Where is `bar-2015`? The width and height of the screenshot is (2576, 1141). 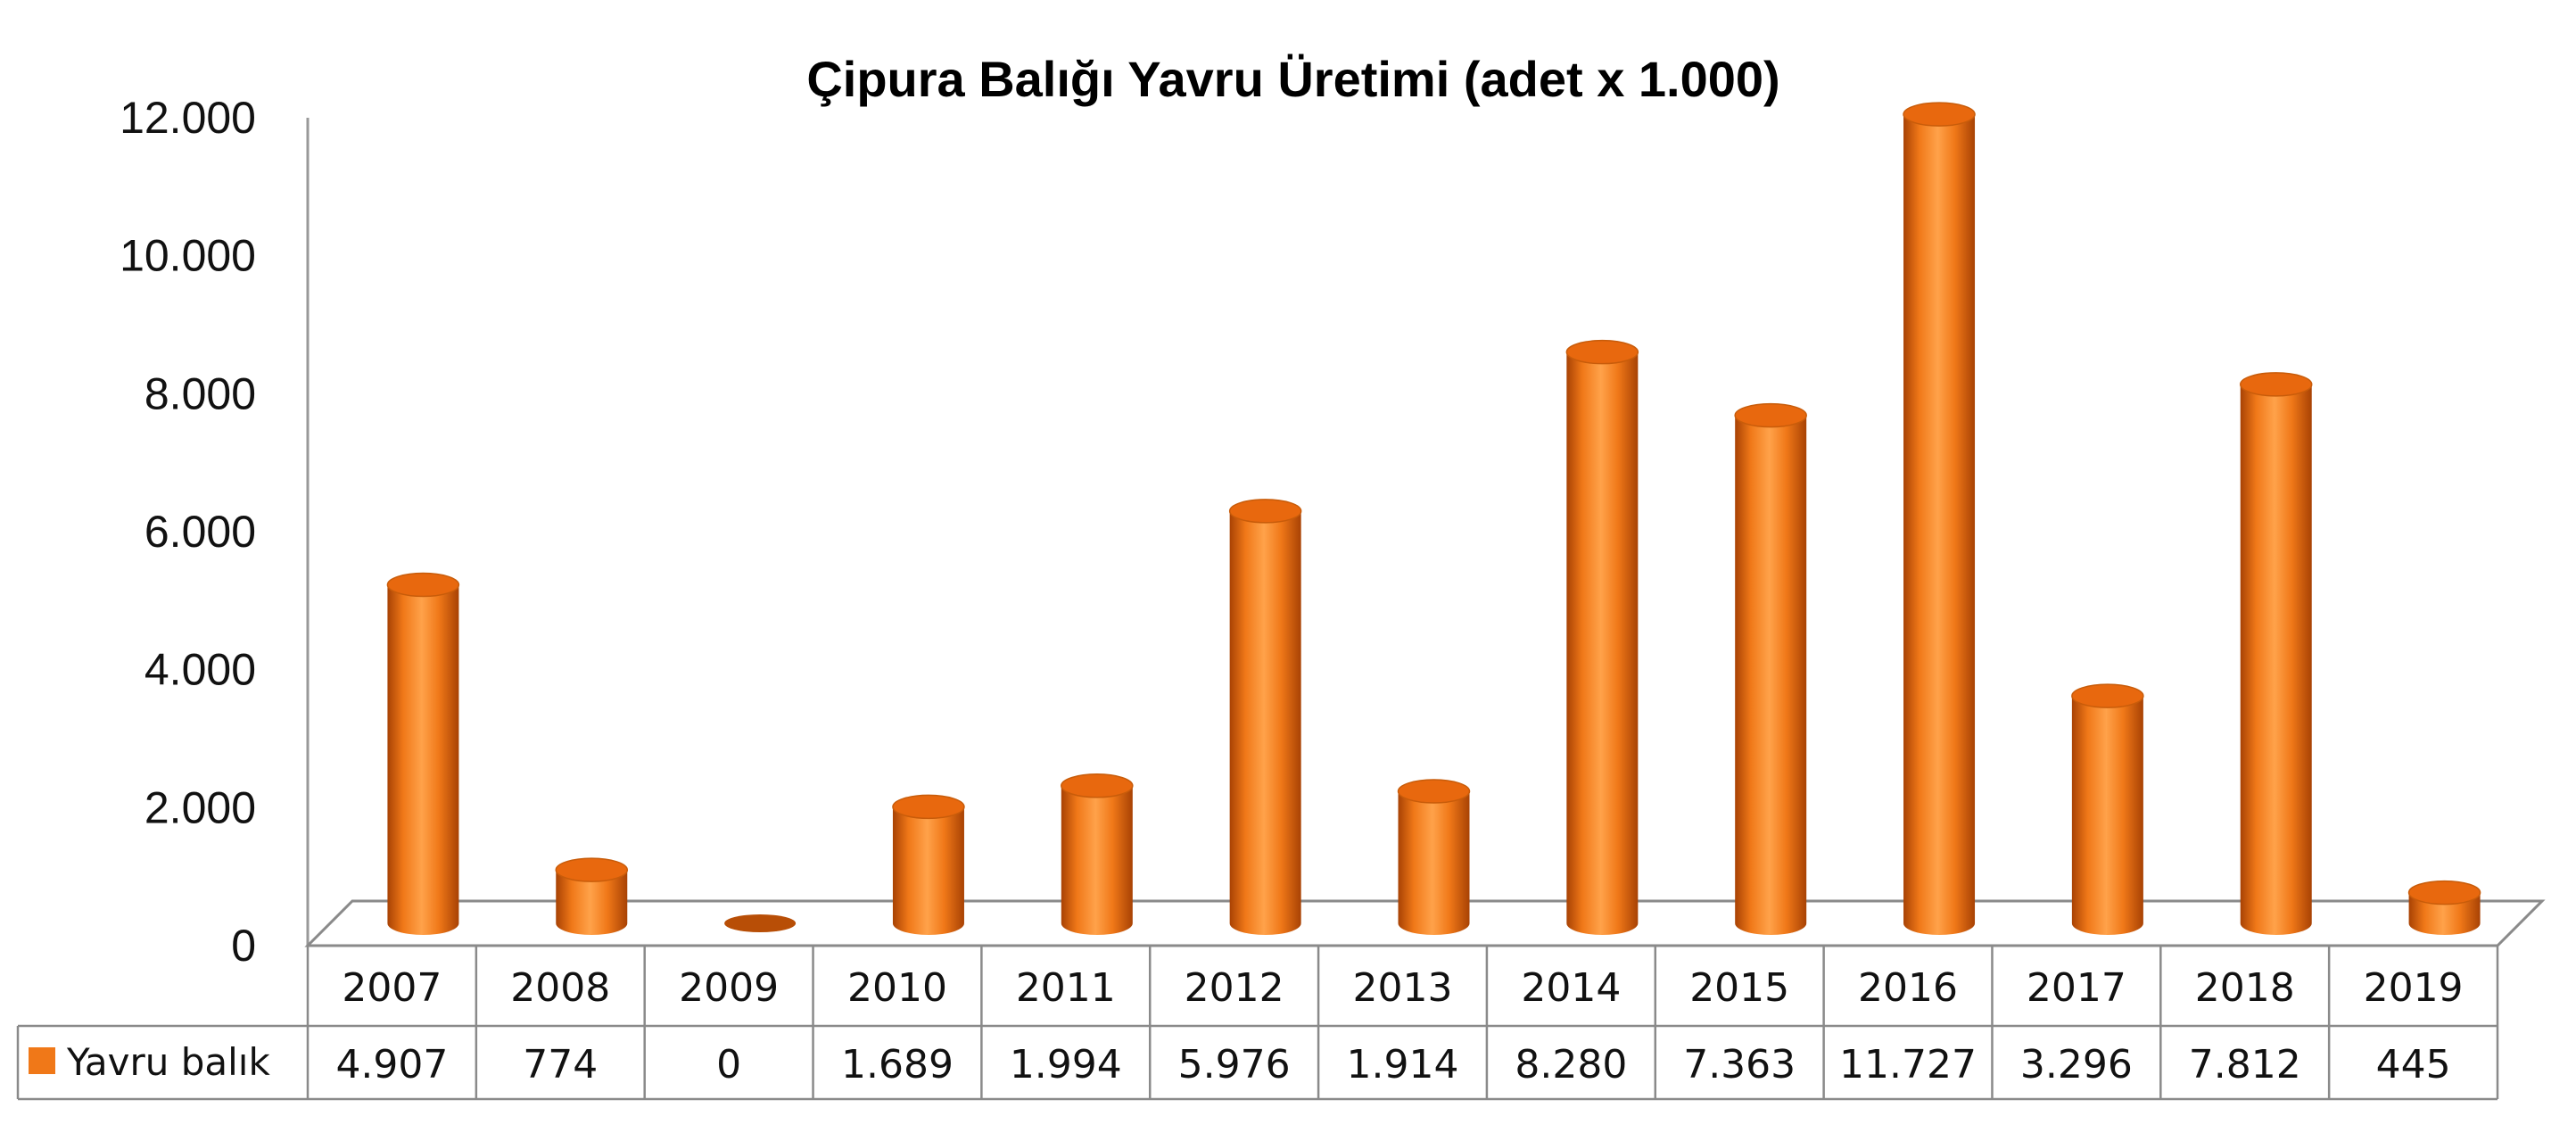
bar-2015 is located at coordinates (1770, 668).